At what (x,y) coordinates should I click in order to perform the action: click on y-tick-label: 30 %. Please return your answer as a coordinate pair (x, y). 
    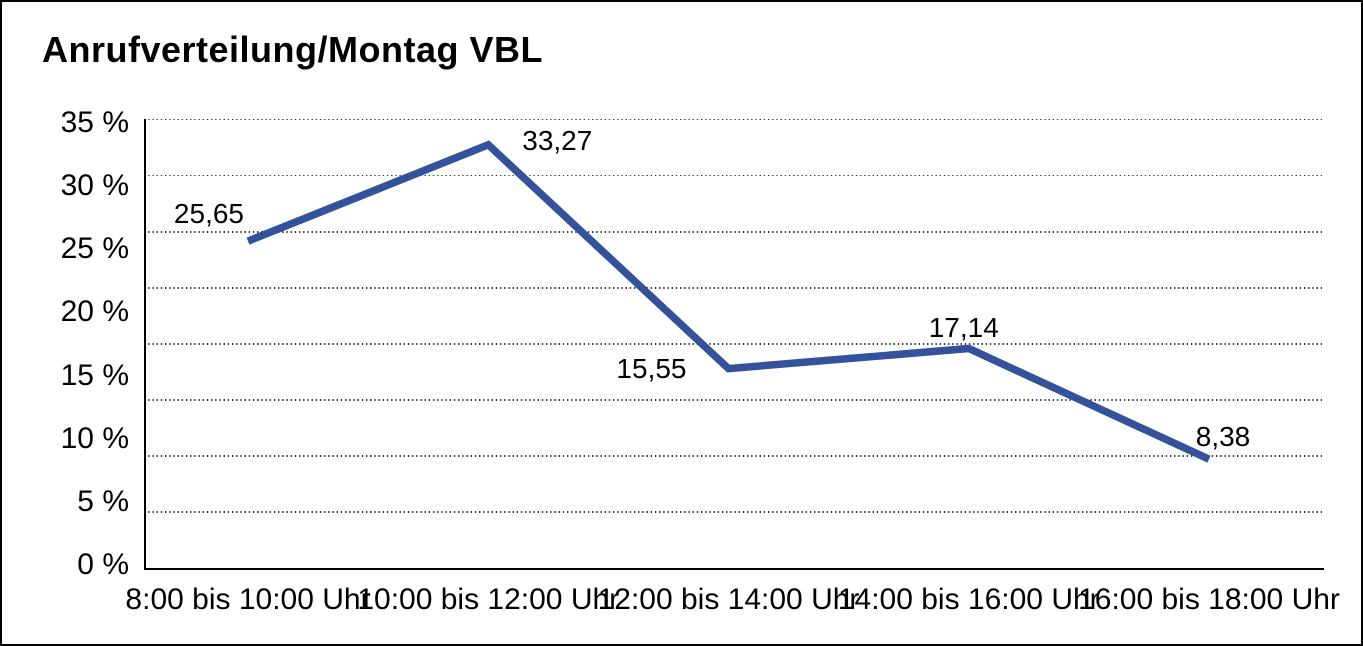
    Looking at the image, I should click on (94, 186).